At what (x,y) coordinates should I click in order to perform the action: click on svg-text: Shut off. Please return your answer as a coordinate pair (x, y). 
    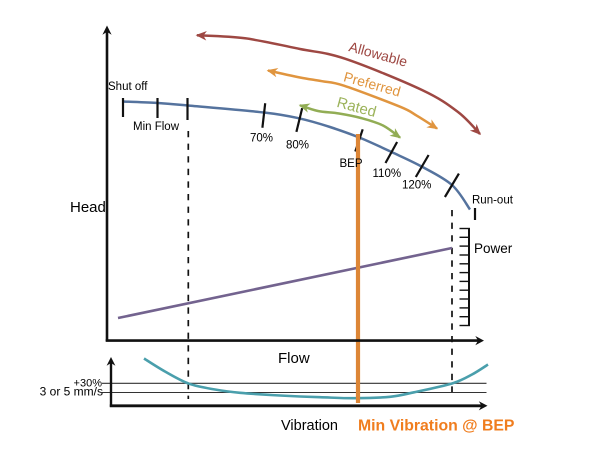
    Looking at the image, I should click on (128, 87).